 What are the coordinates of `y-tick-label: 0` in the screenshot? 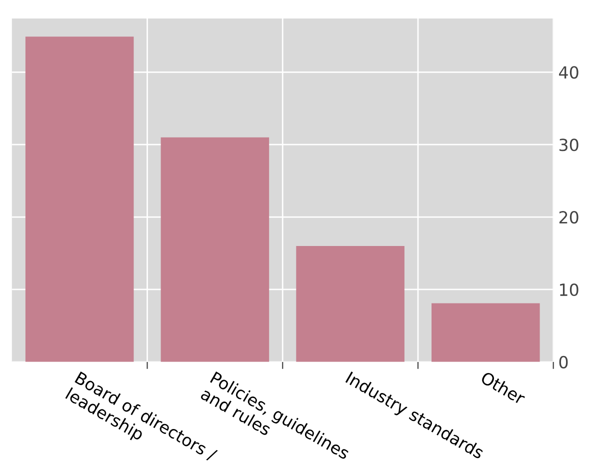 It's located at (563, 362).